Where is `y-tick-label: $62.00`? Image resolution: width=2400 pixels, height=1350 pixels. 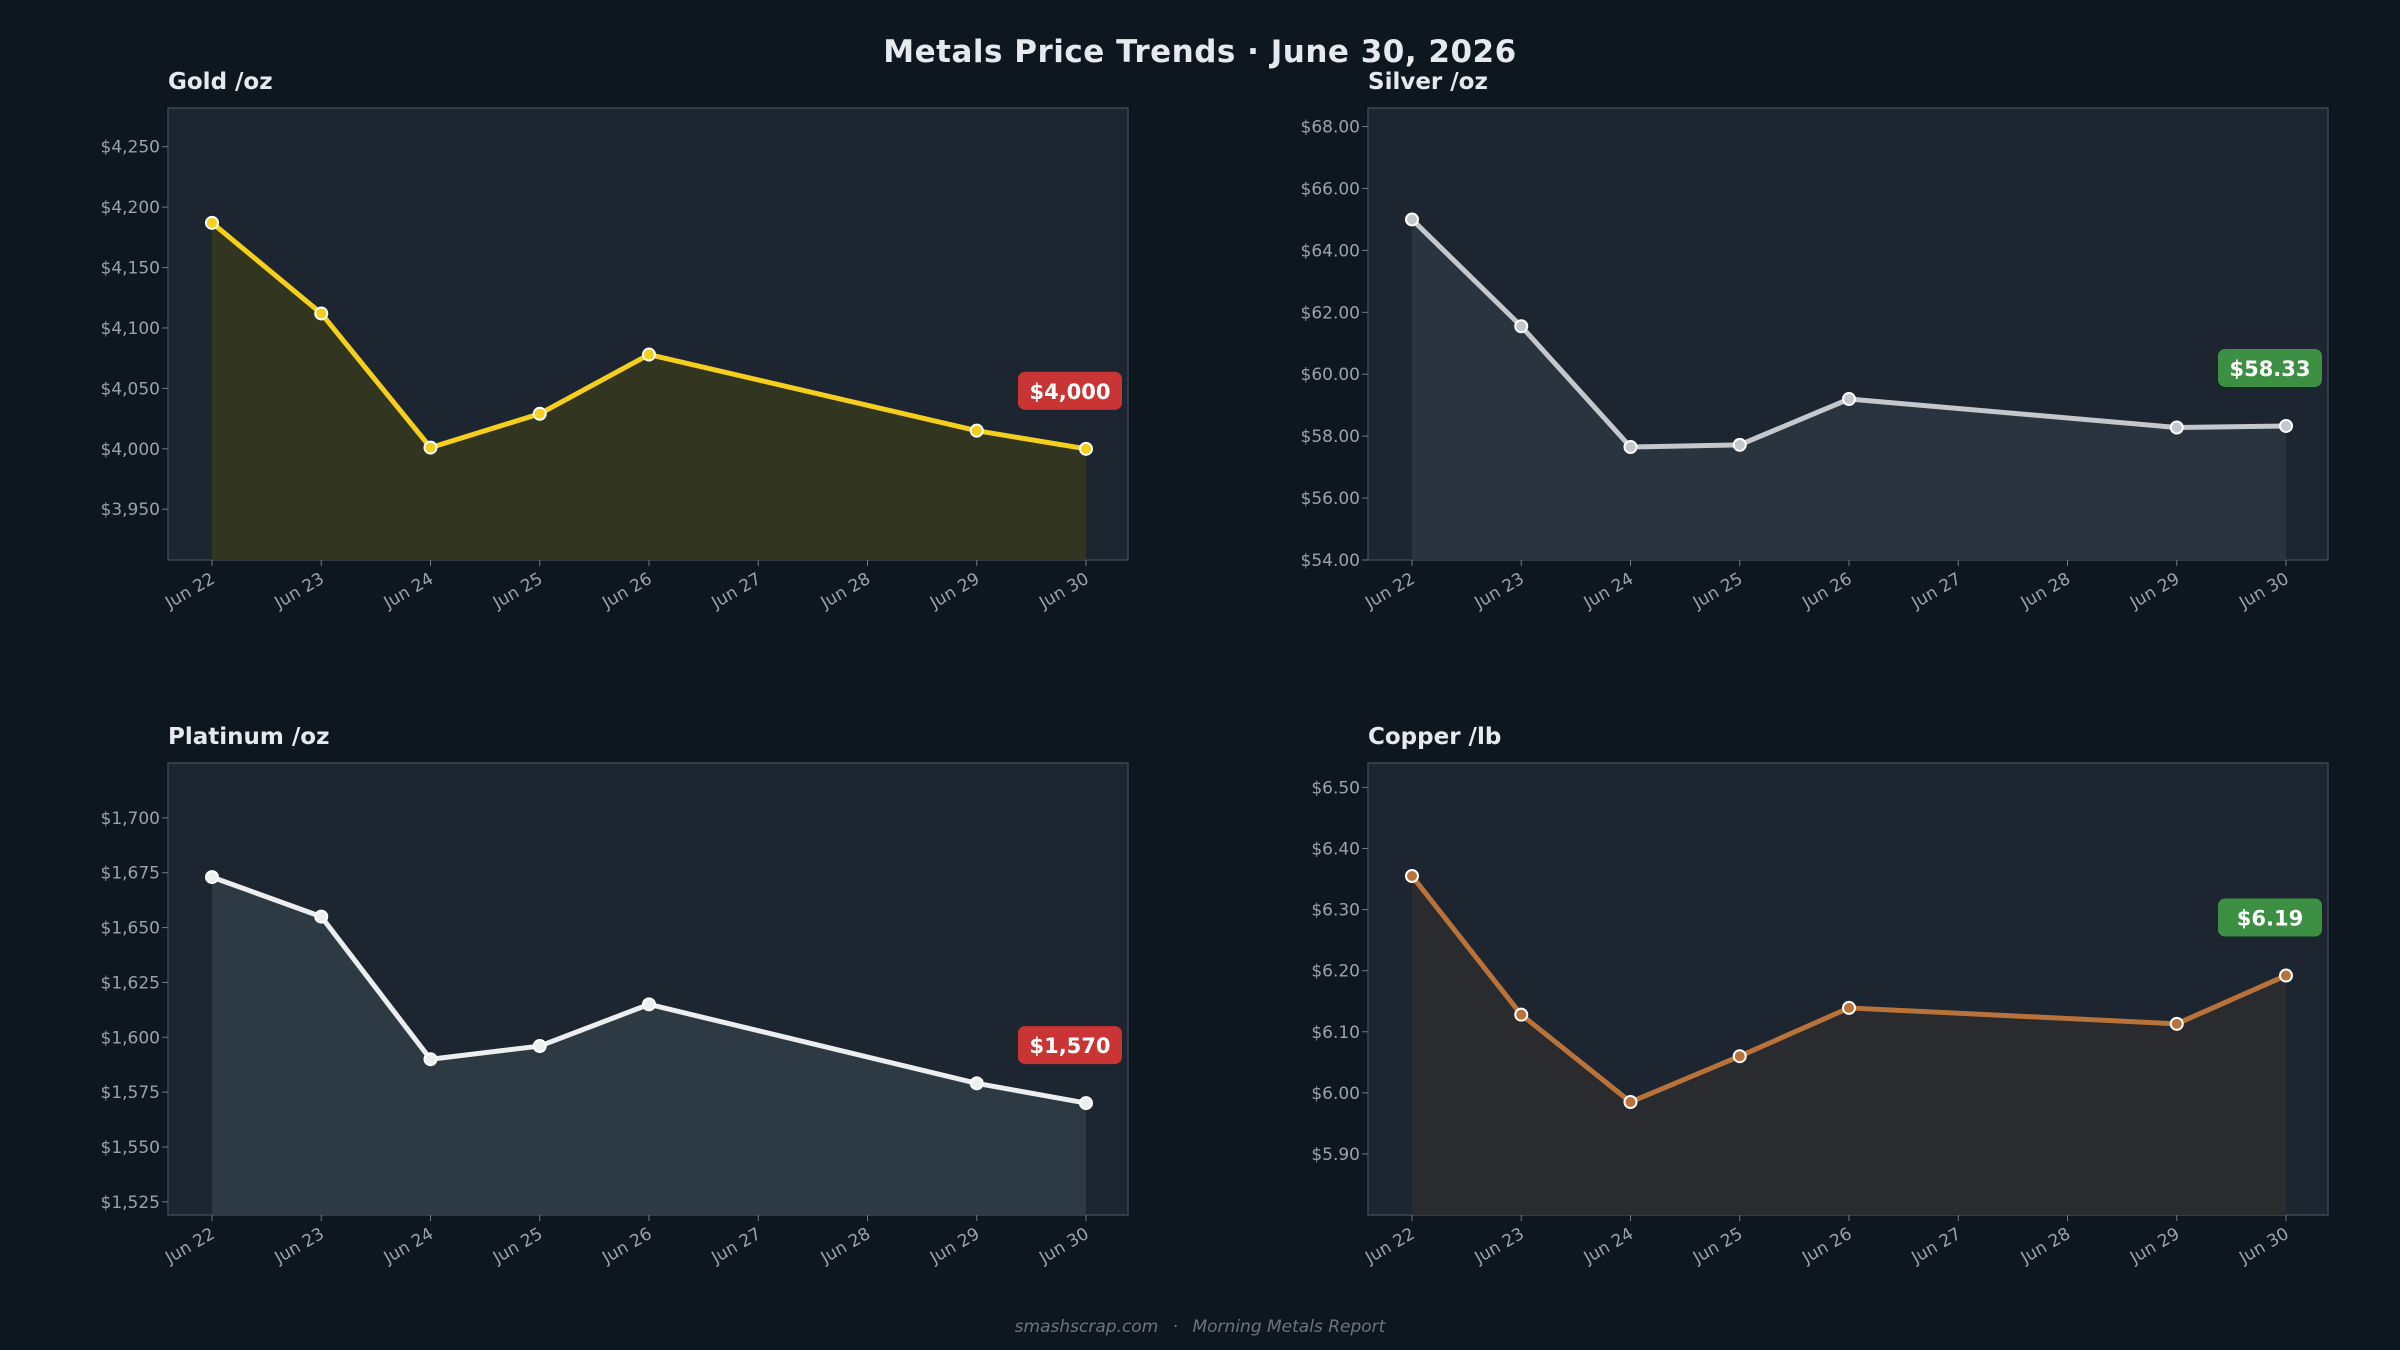 y-tick-label: $62.00 is located at coordinates (1330, 313).